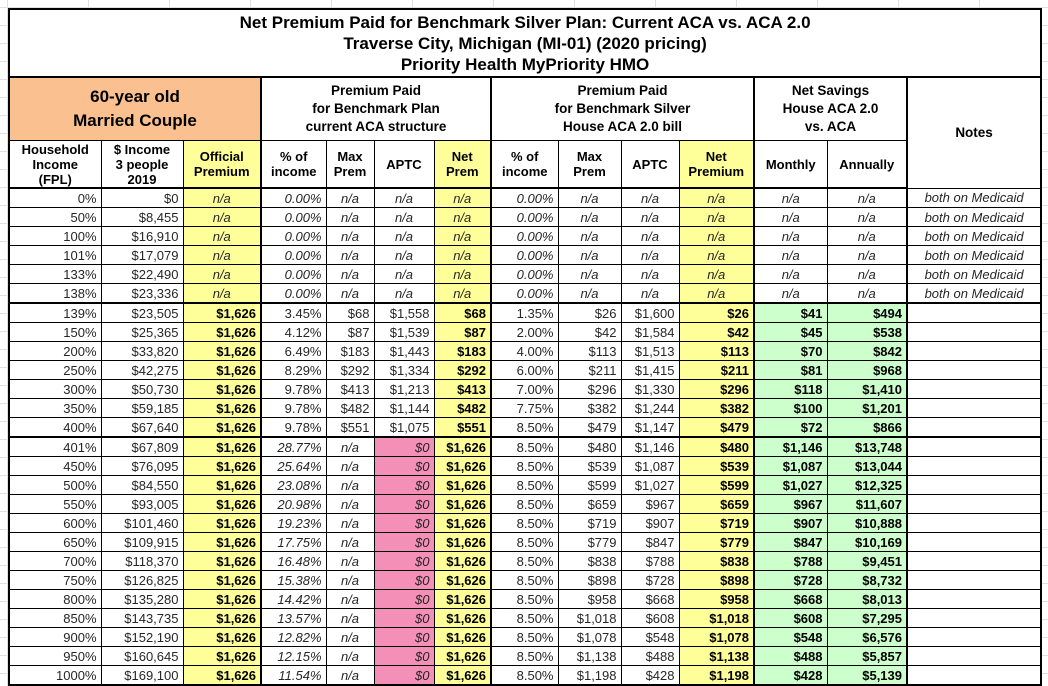  I want to click on cell-h-pct: 7.75%, so click(524, 408).